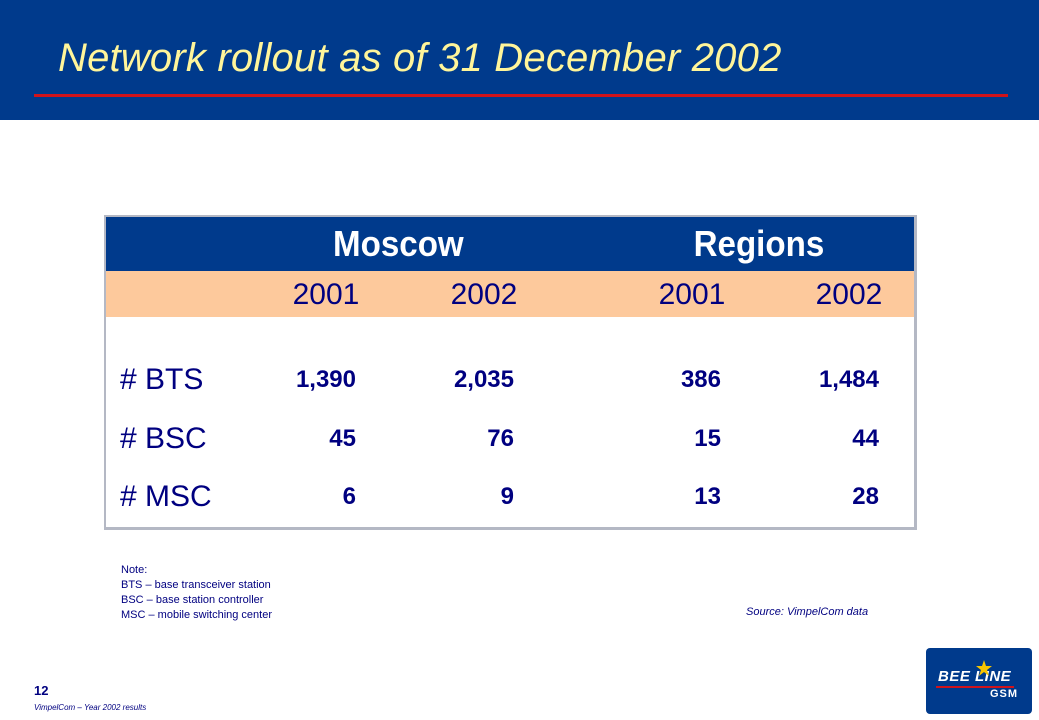 Image resolution: width=1039 pixels, height=720 pixels. Describe the element at coordinates (90, 707) in the screenshot. I see `footer-text: VimpelCom – Year 2002 results` at that location.